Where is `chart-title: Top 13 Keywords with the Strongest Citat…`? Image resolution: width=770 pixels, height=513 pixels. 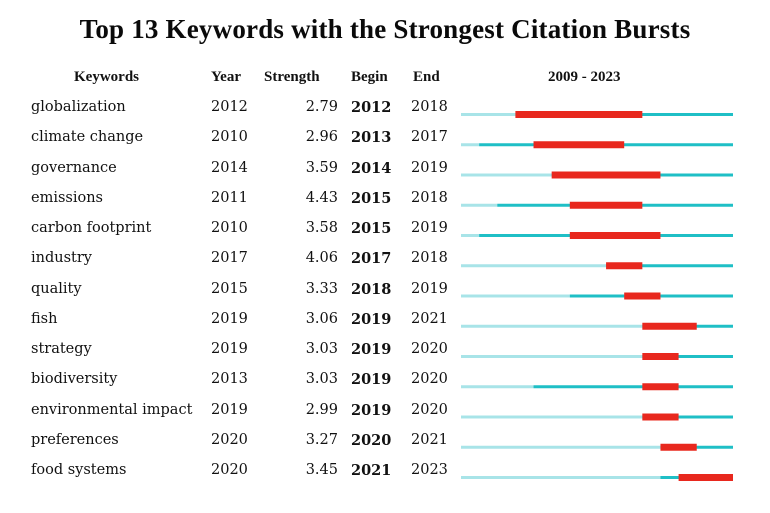 chart-title: Top 13 Keywords with the Strongest Citat… is located at coordinates (385, 29).